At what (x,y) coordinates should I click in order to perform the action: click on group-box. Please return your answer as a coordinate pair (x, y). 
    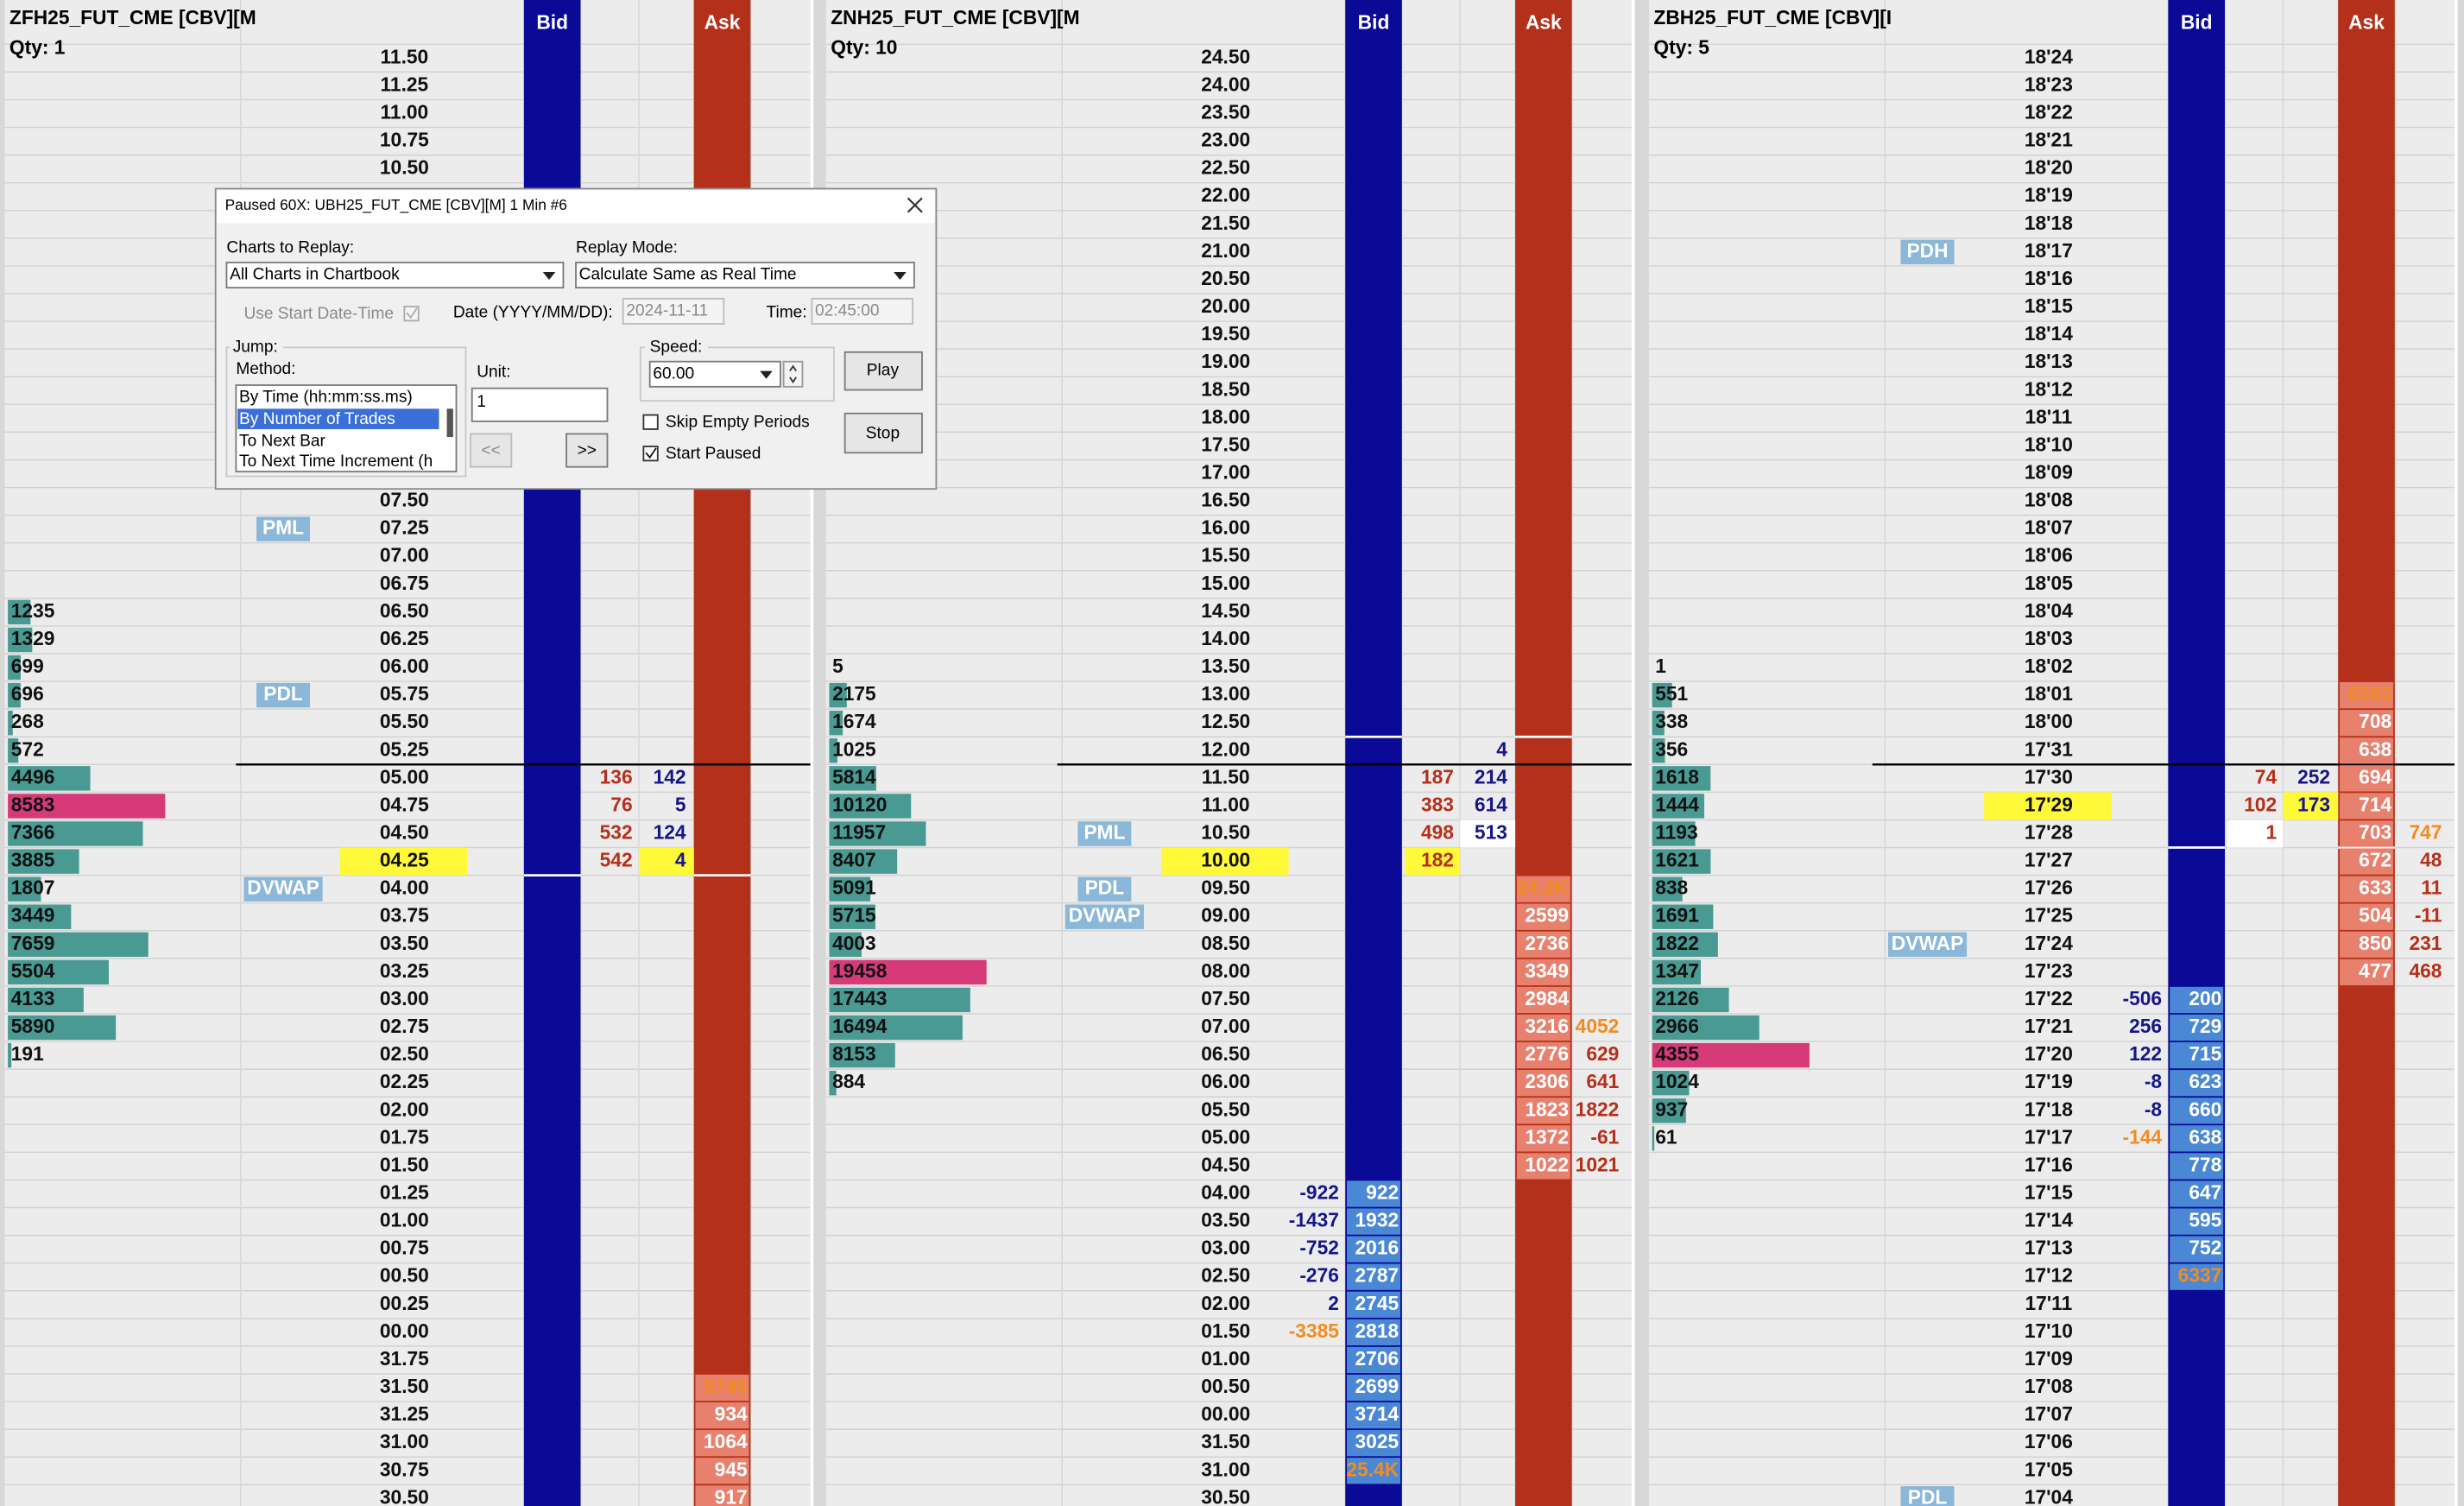
    Looking at the image, I should click on (346, 412).